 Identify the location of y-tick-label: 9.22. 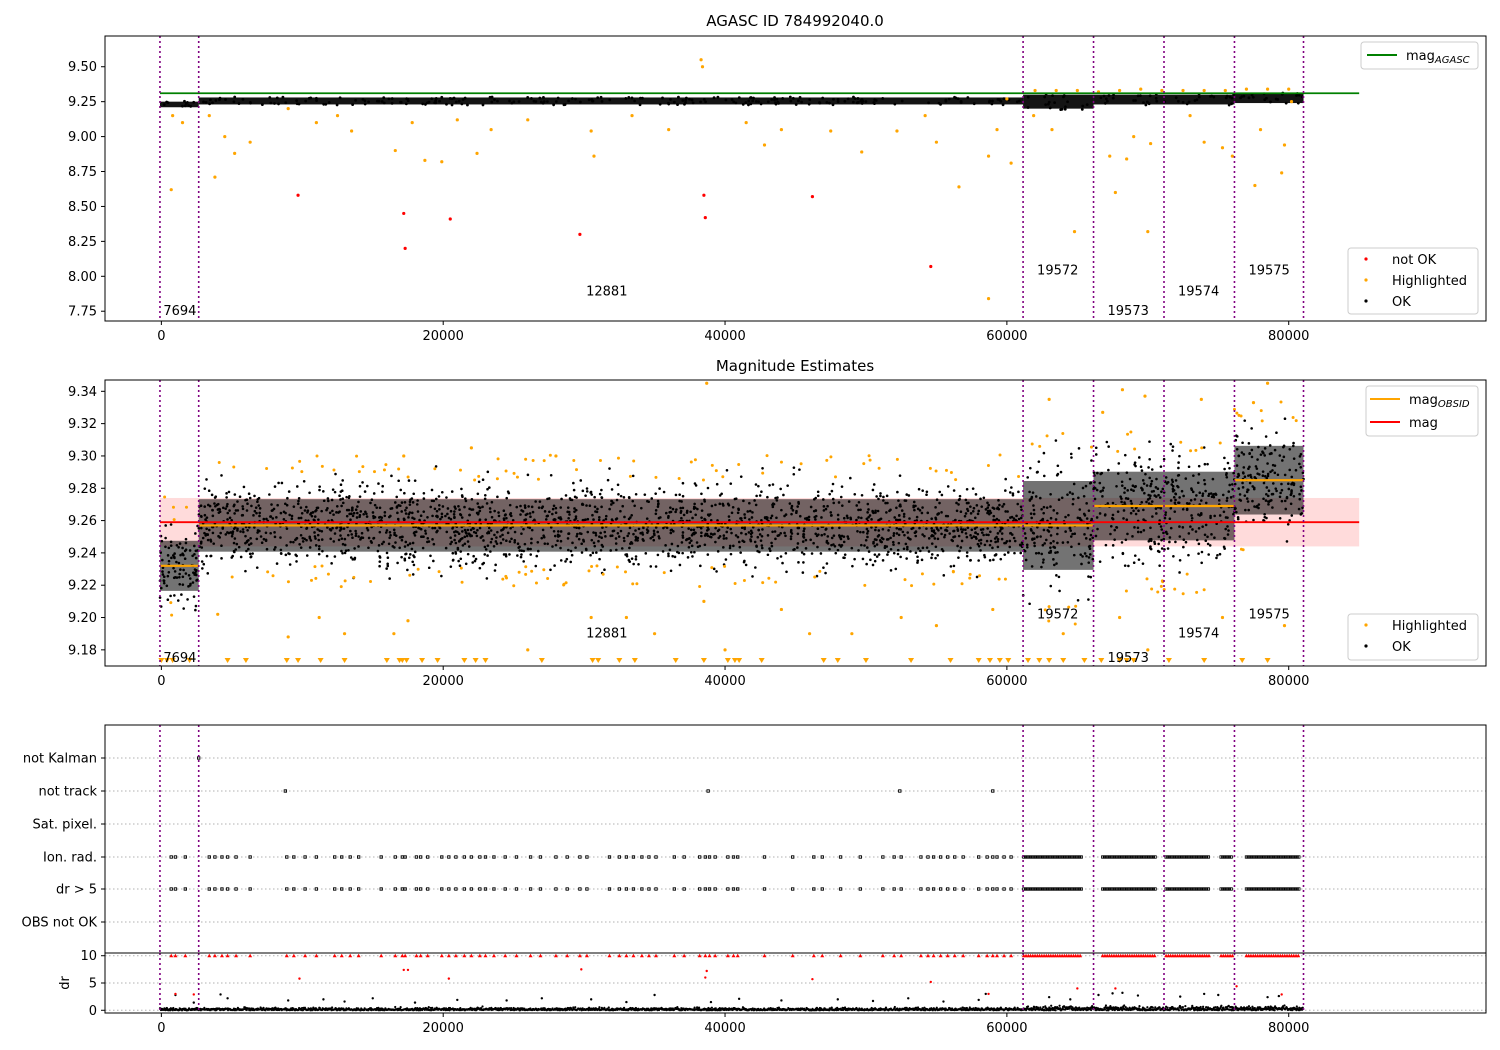
(82, 586).